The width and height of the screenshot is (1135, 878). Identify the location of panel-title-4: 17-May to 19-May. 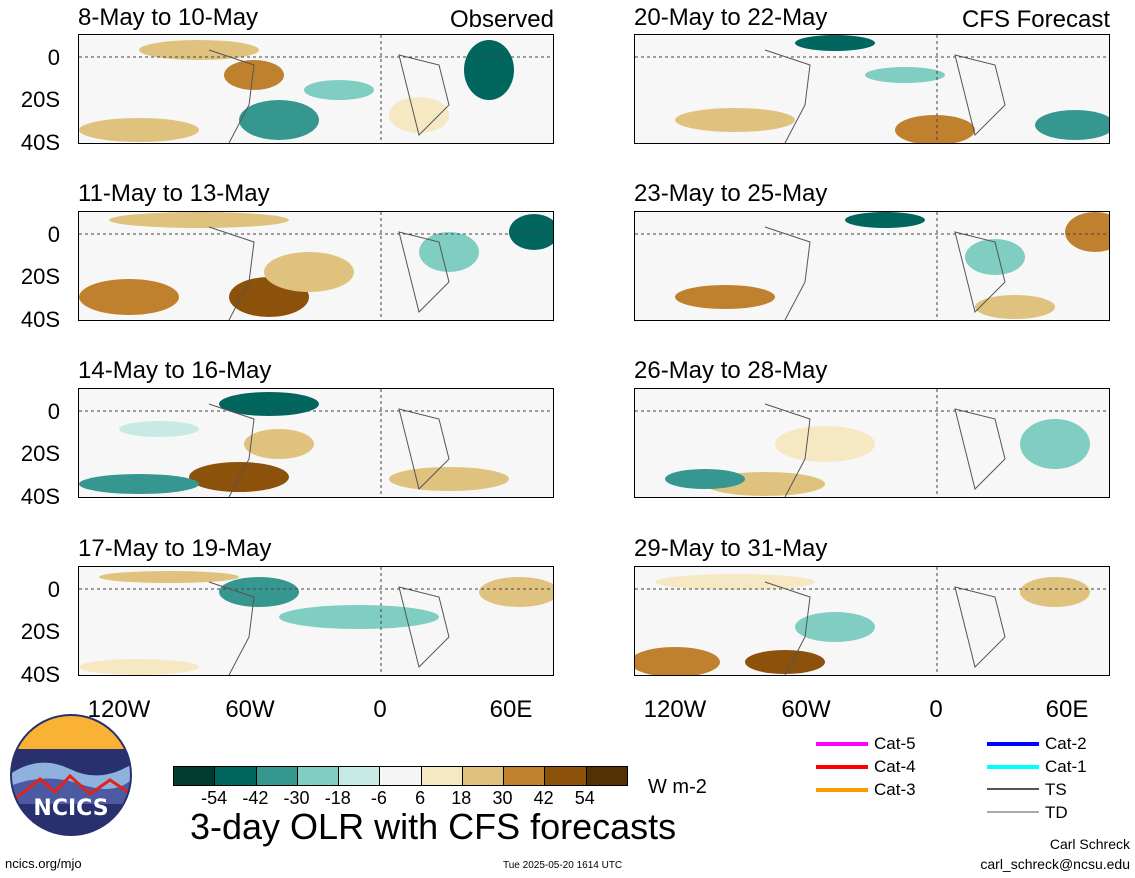
(175, 548).